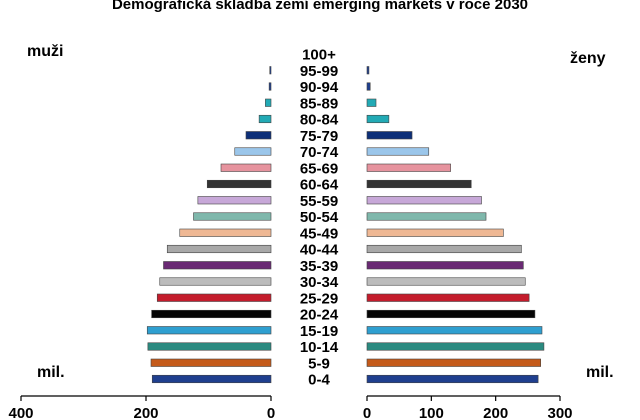 This screenshot has height=420, width=640. What do you see at coordinates (559, 412) in the screenshot?
I see `women-tick-label: 300` at bounding box center [559, 412].